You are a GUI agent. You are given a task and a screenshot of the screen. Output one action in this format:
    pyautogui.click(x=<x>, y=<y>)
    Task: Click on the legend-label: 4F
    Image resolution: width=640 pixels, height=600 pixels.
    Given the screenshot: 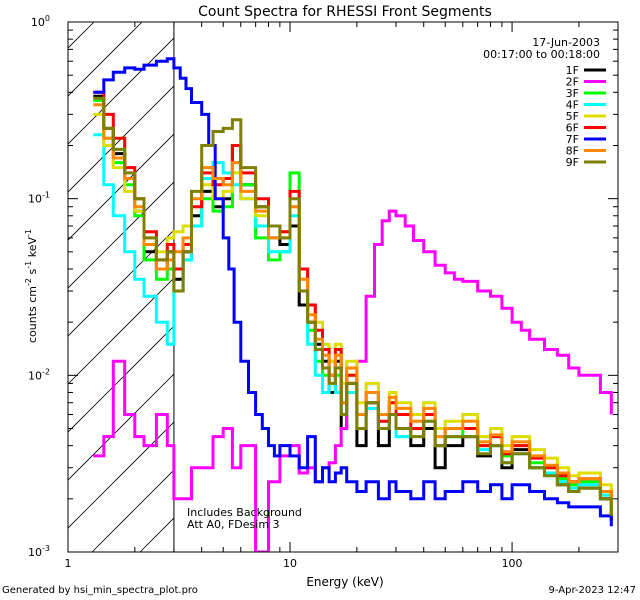 What is the action you would take?
    pyautogui.click(x=572, y=105)
    